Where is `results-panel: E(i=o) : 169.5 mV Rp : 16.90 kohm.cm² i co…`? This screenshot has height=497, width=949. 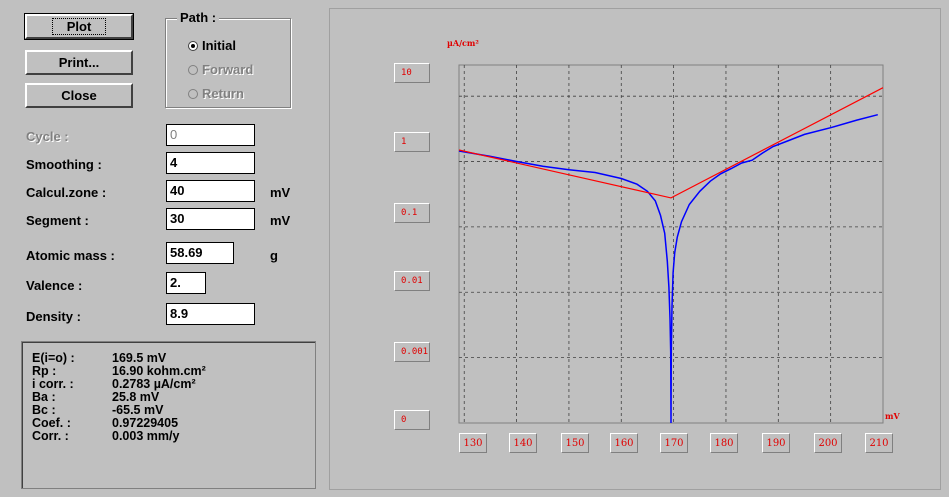
results-panel: E(i=o) : 169.5 mV Rp : 16.90 kohm.cm² i co… is located at coordinates (168, 415).